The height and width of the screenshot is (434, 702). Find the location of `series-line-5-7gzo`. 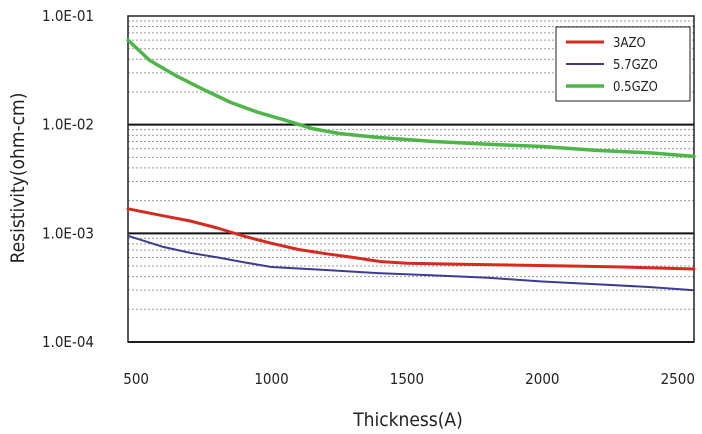

series-line-5-7gzo is located at coordinates (411, 263).